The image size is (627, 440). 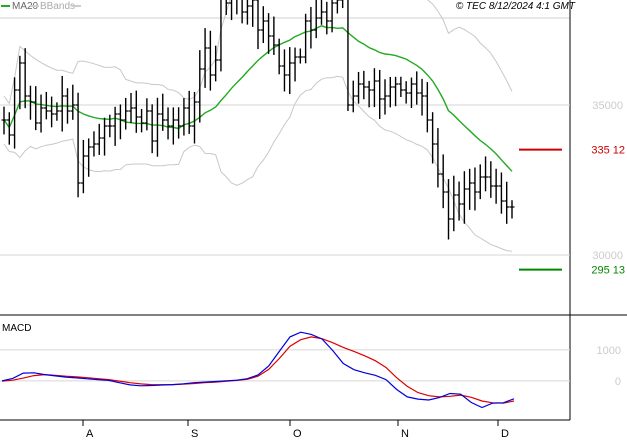 What do you see at coordinates (607, 256) in the screenshot?
I see `price-tick-label: 30000` at bounding box center [607, 256].